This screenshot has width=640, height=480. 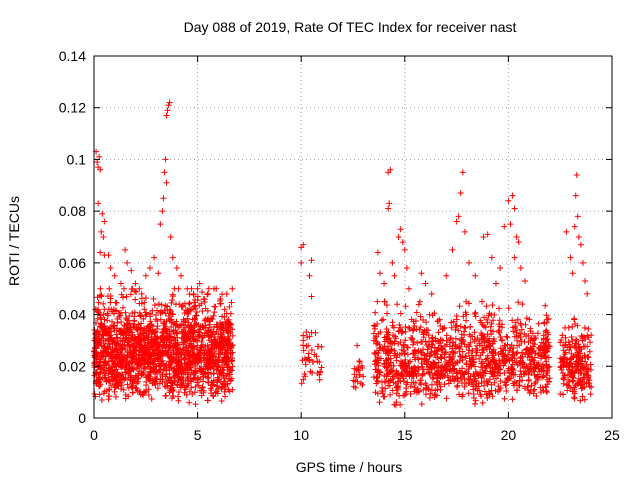 What do you see at coordinates (198, 435) in the screenshot?
I see `x-tick-label: 5` at bounding box center [198, 435].